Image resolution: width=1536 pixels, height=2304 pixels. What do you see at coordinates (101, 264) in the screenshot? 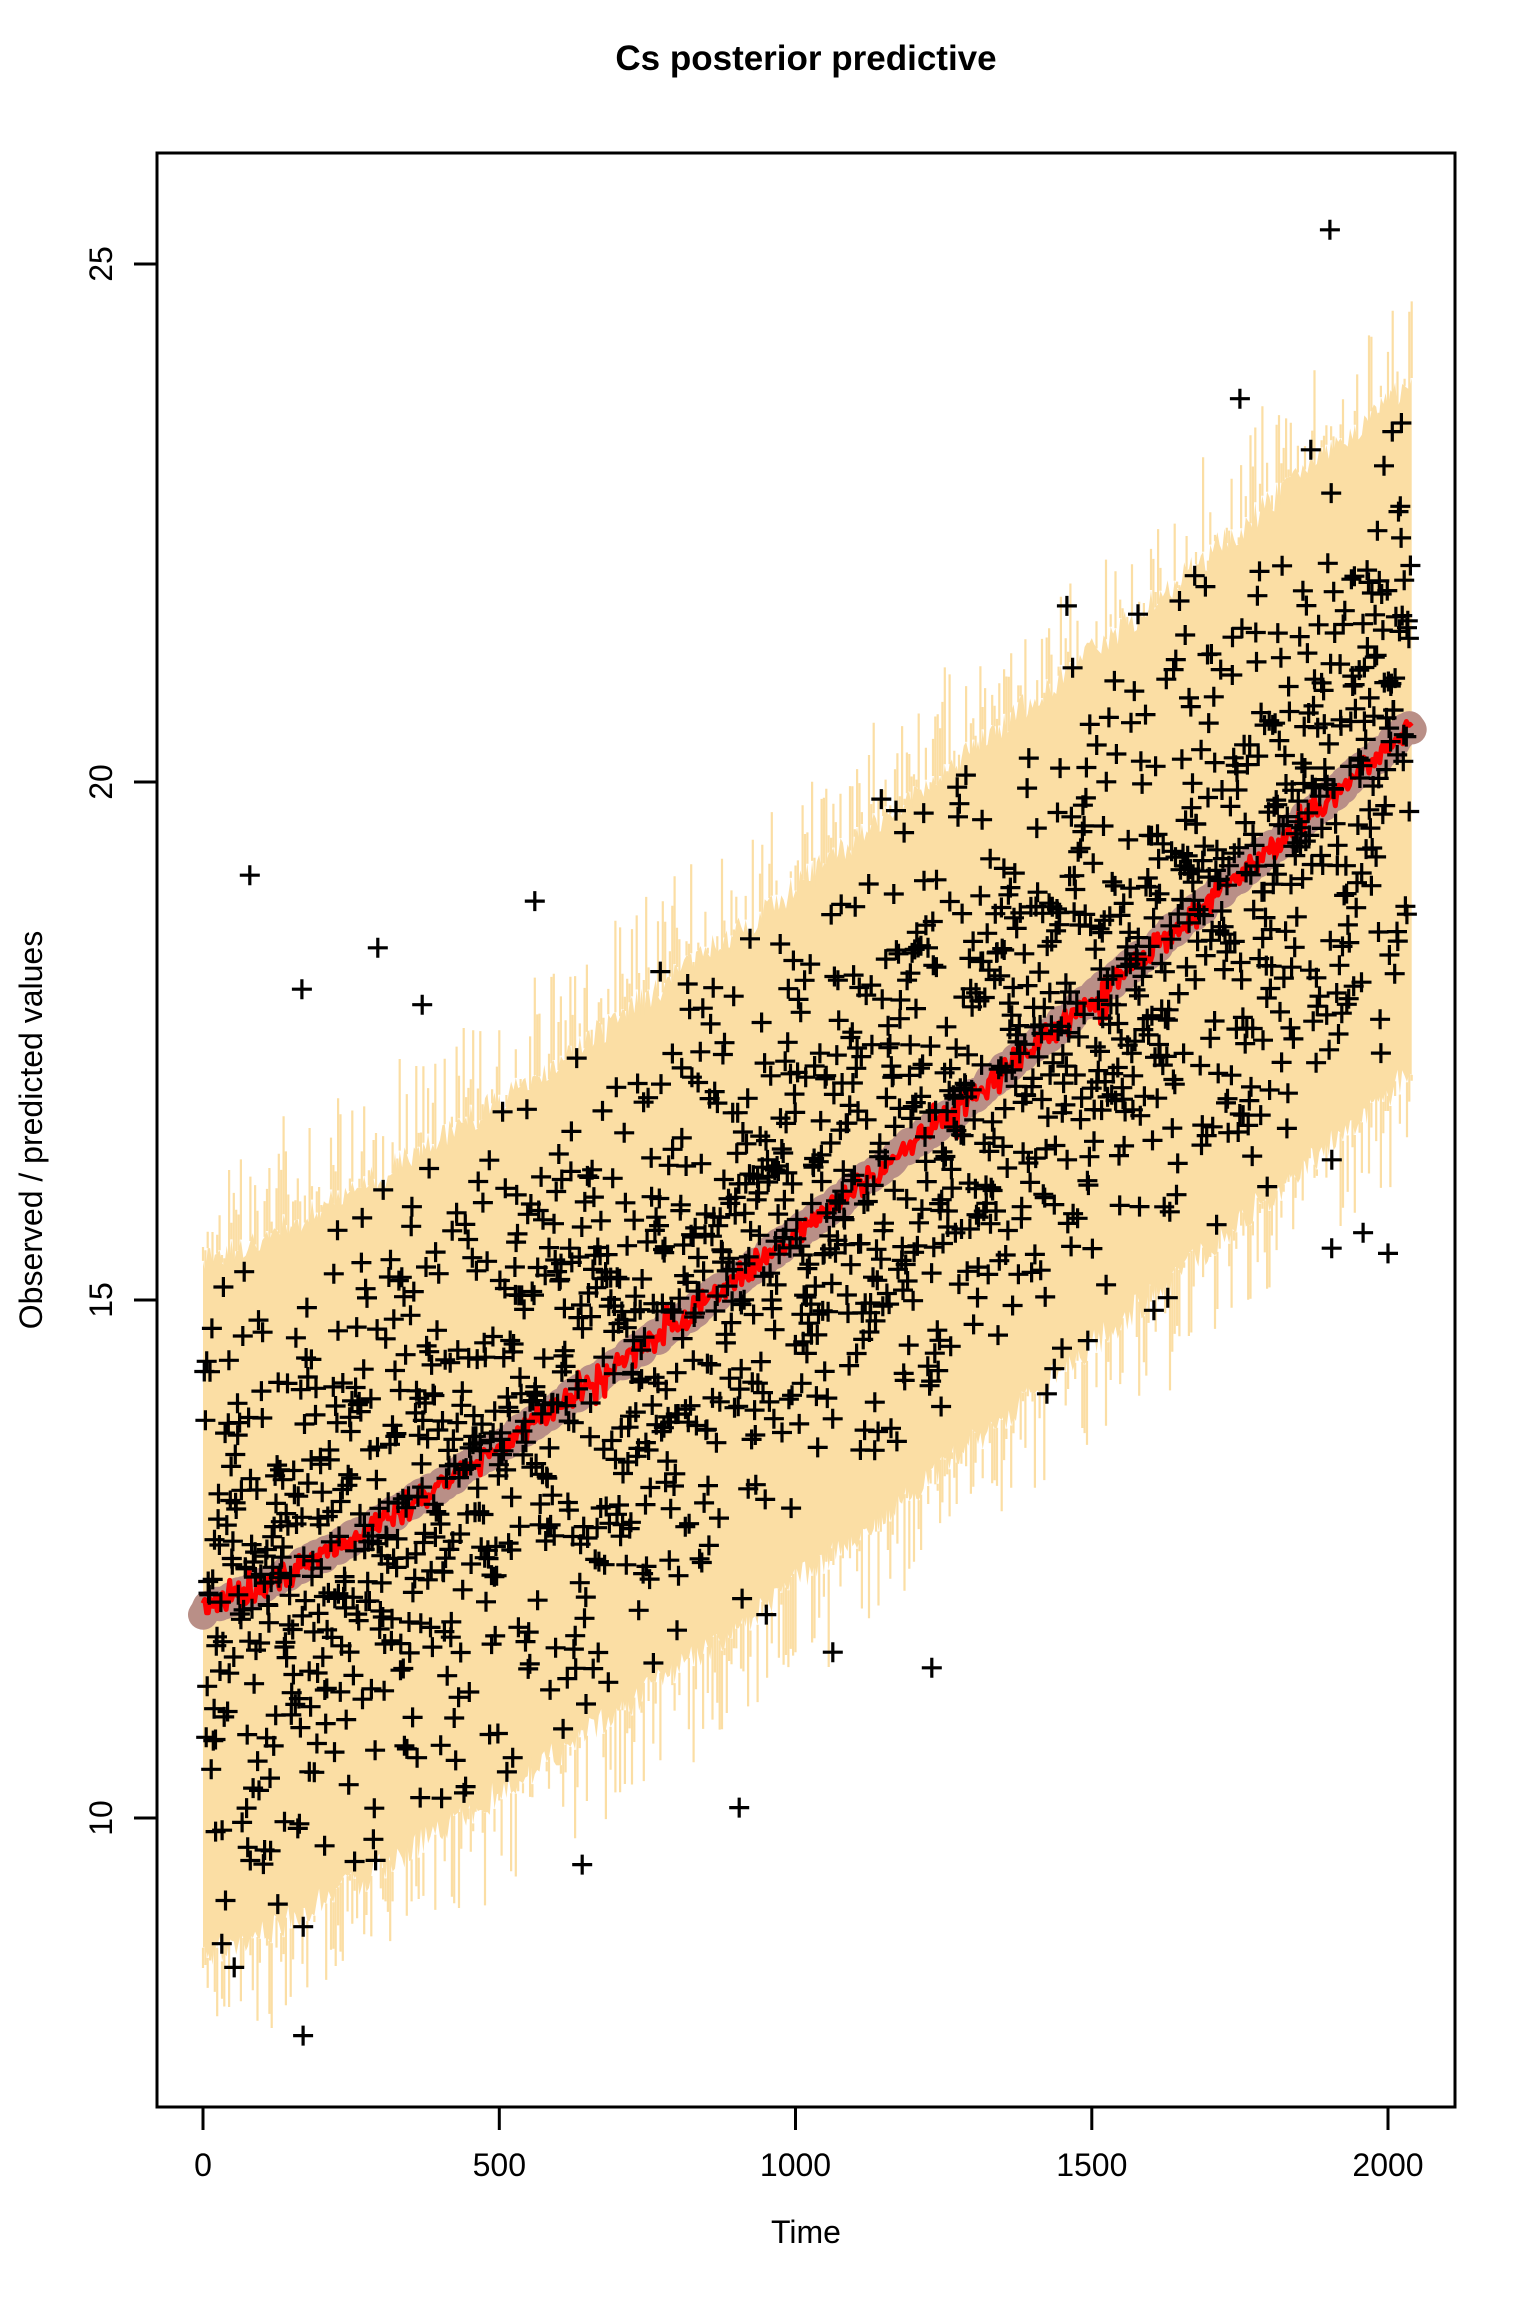
I see `y-tick-label: 25` at bounding box center [101, 264].